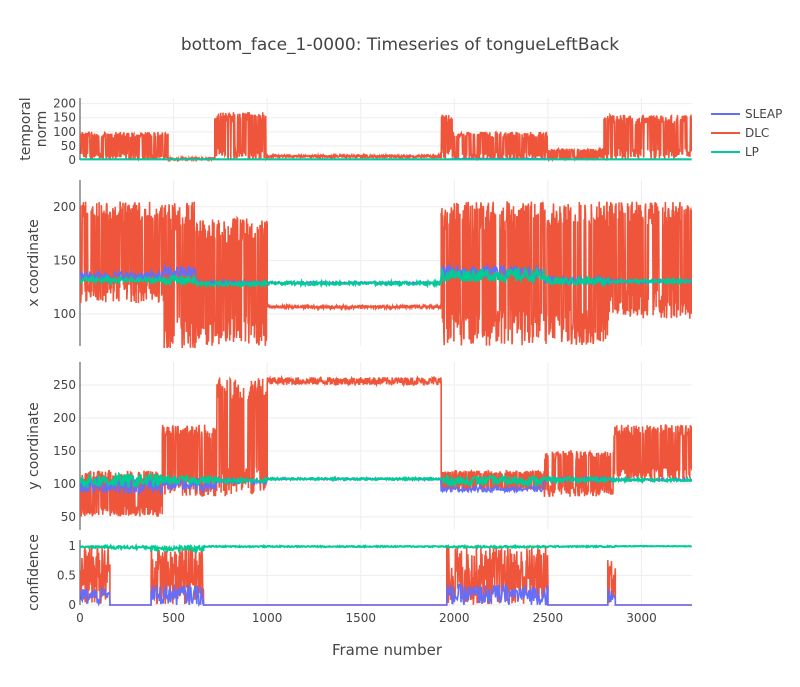  What do you see at coordinates (548, 618) in the screenshot?
I see `x-tick-label: 2500` at bounding box center [548, 618].